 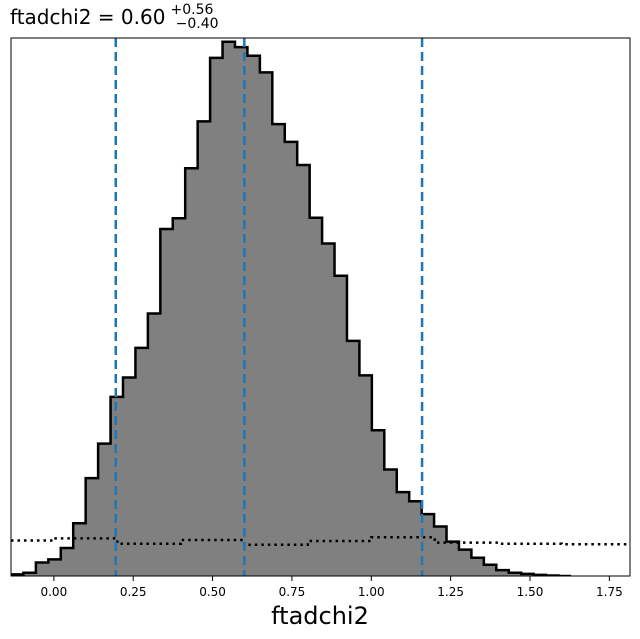 What do you see at coordinates (212, 592) in the screenshot?
I see `x-tick-label: 0.50` at bounding box center [212, 592].